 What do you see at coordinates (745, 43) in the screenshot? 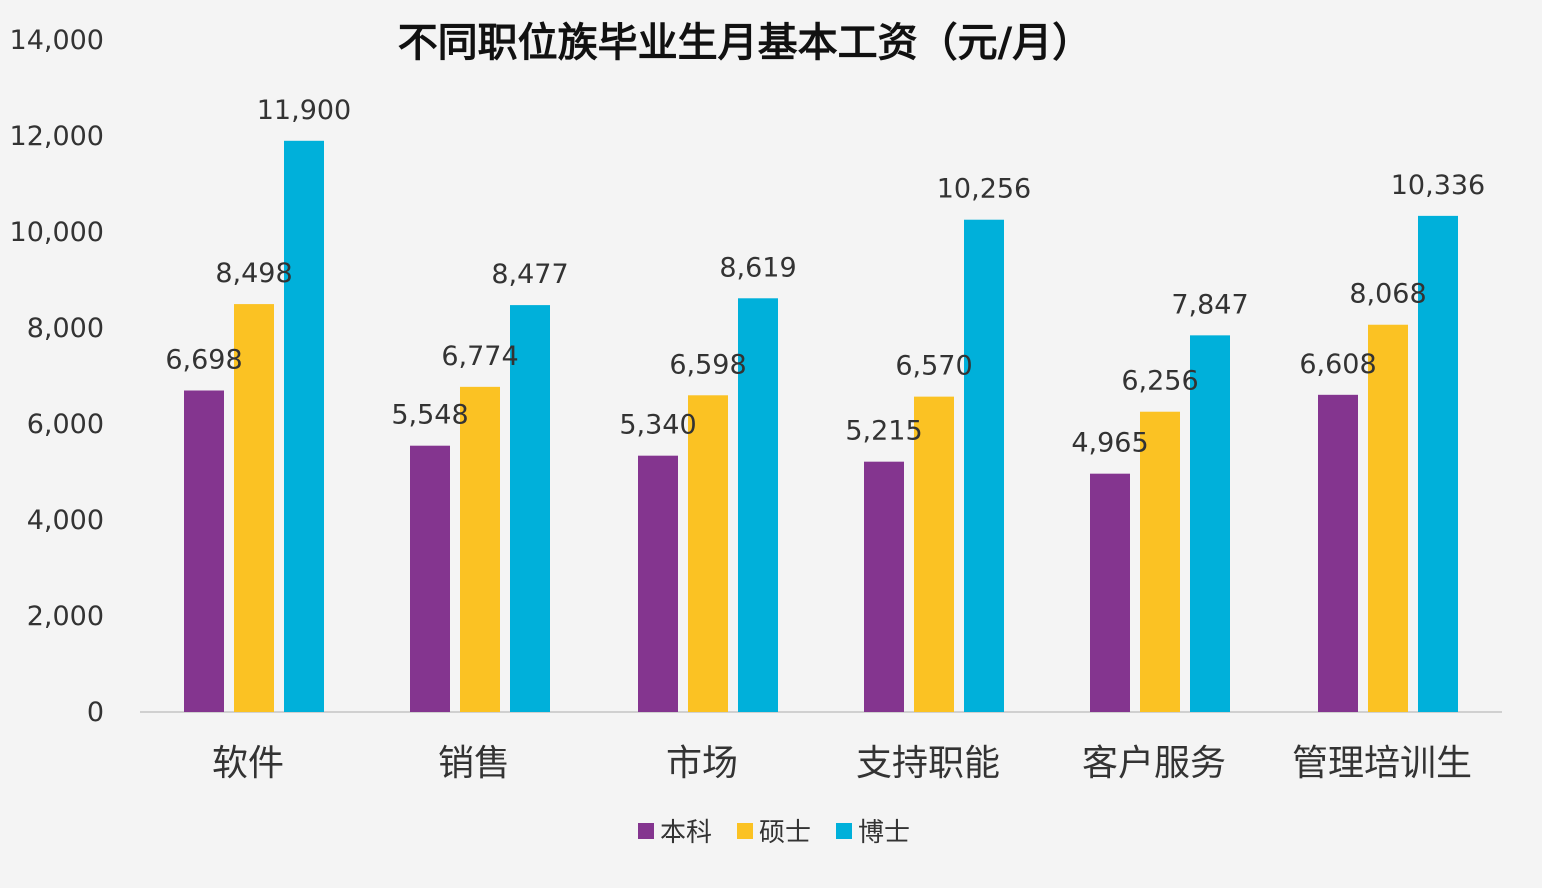
I see `chart-title: 不同职位族毕业生月基本工资（元/月）` at bounding box center [745, 43].